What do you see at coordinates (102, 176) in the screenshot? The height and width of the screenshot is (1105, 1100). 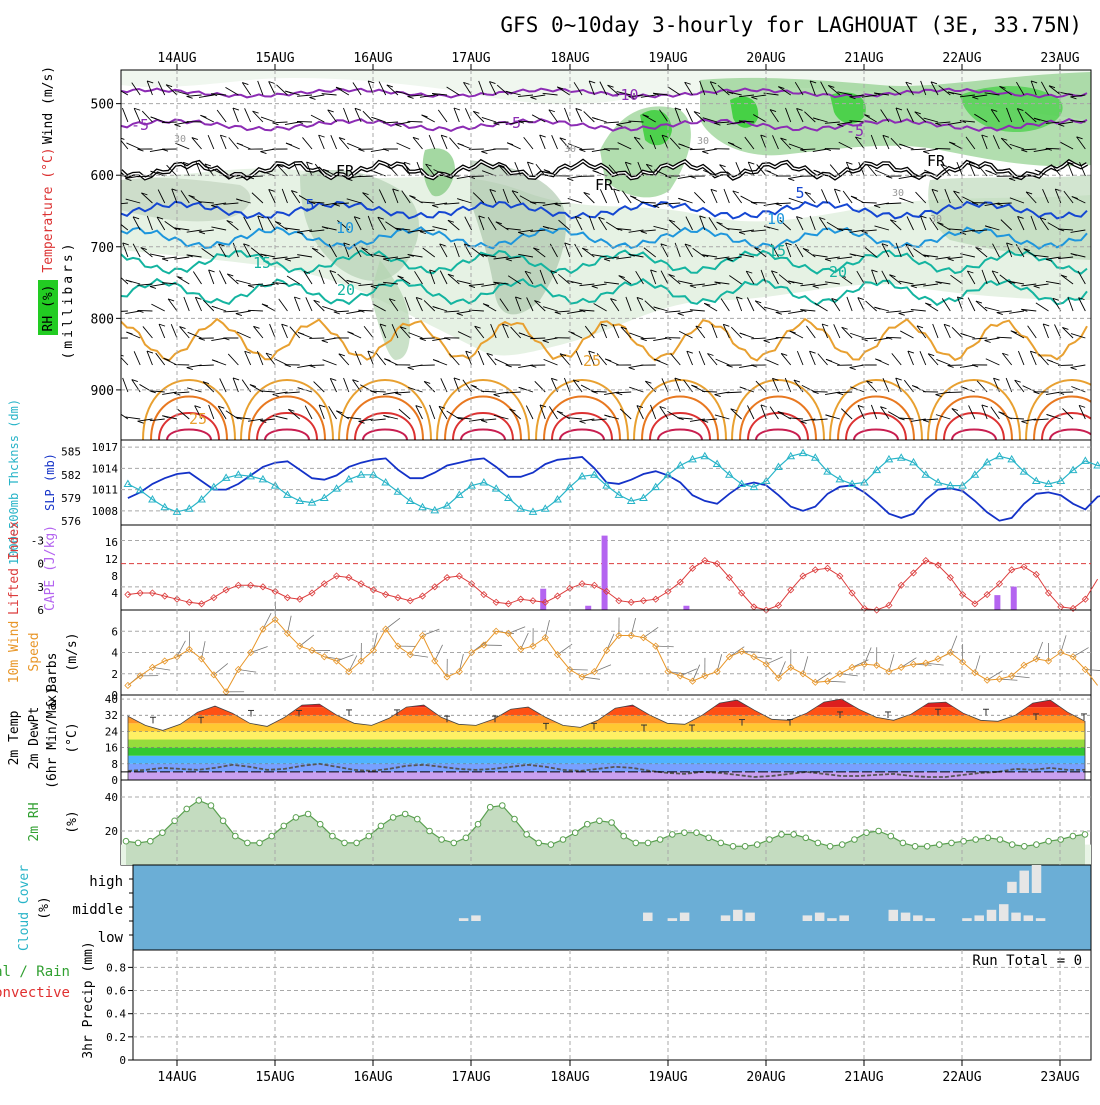 I see `pressure-tick-label: 600` at bounding box center [102, 176].